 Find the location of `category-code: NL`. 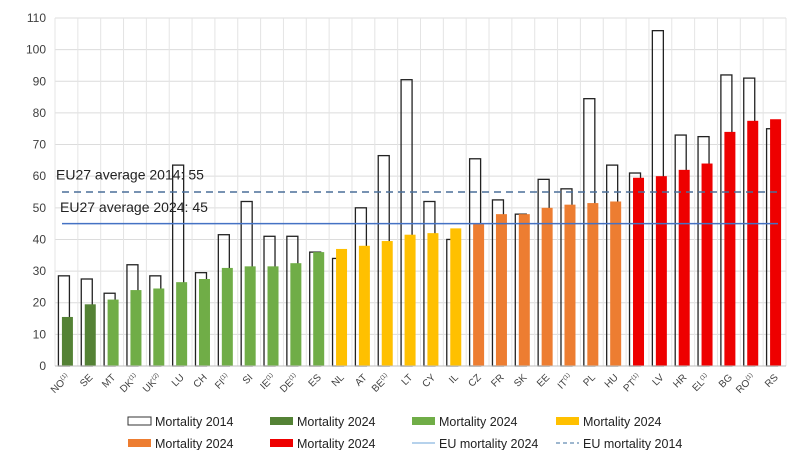

category-code: NL is located at coordinates (338, 380).